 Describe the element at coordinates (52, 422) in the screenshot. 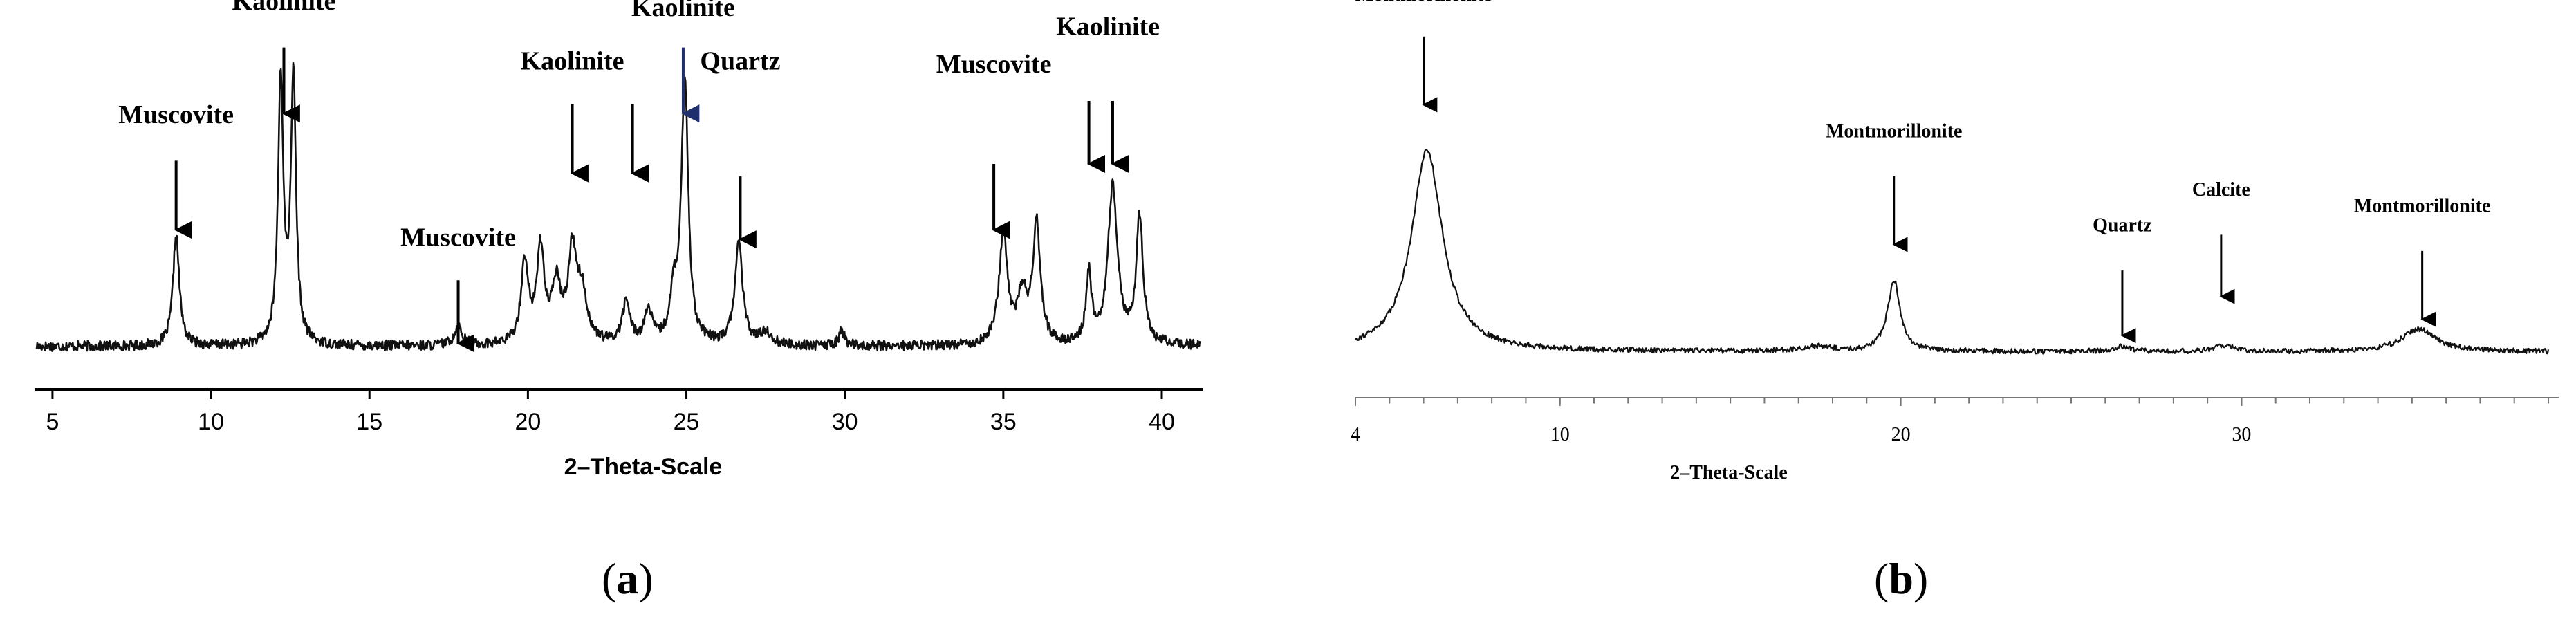

I see `x-tick-label: 5` at that location.